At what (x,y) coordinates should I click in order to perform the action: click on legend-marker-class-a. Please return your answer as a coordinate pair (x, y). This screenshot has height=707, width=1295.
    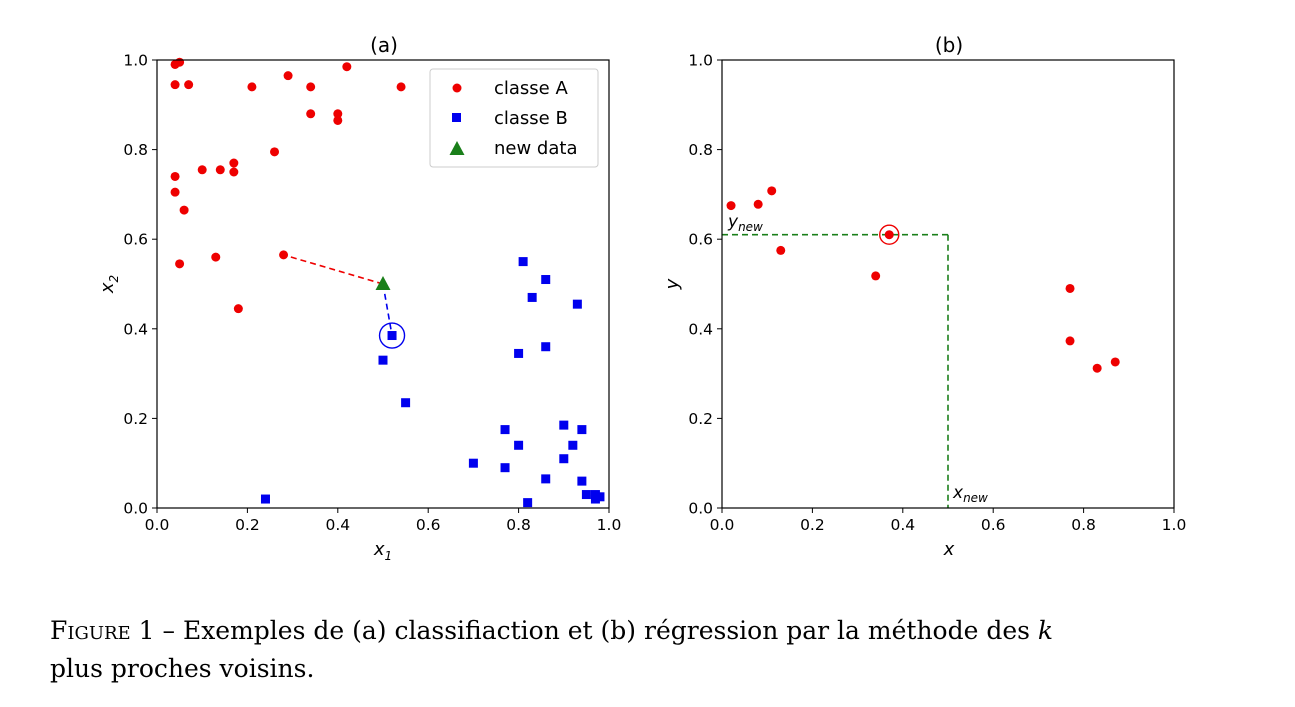
    Looking at the image, I should click on (457, 88).